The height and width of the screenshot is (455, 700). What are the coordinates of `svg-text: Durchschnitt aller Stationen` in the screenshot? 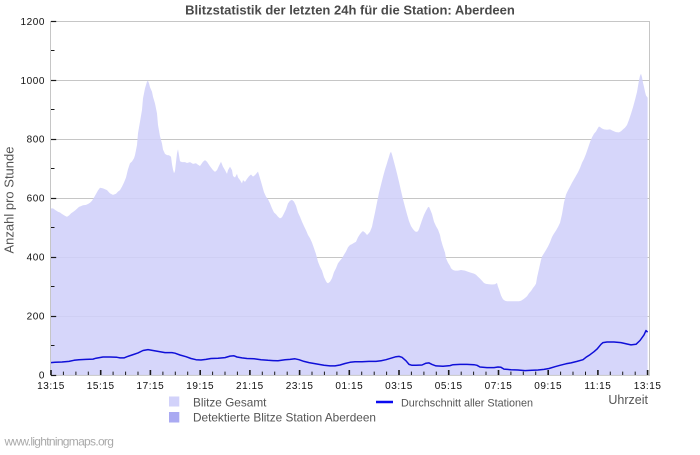 It's located at (467, 403).